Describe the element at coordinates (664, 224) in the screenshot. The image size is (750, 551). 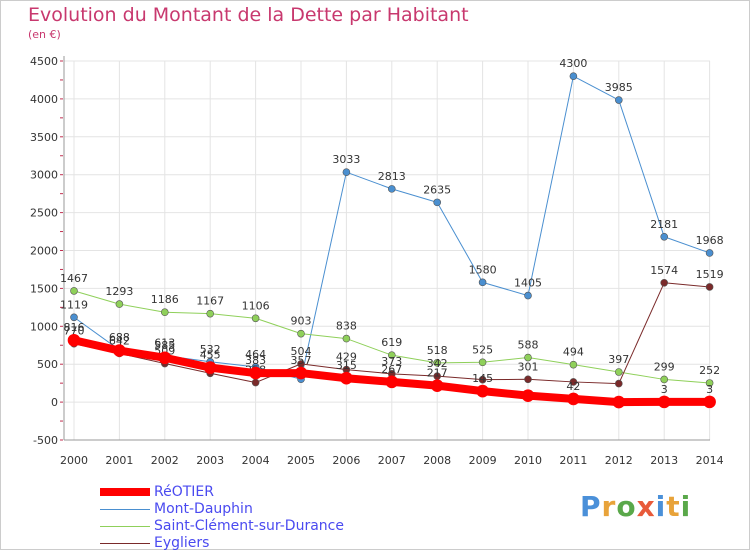
I see `data-label: 2181` at that location.